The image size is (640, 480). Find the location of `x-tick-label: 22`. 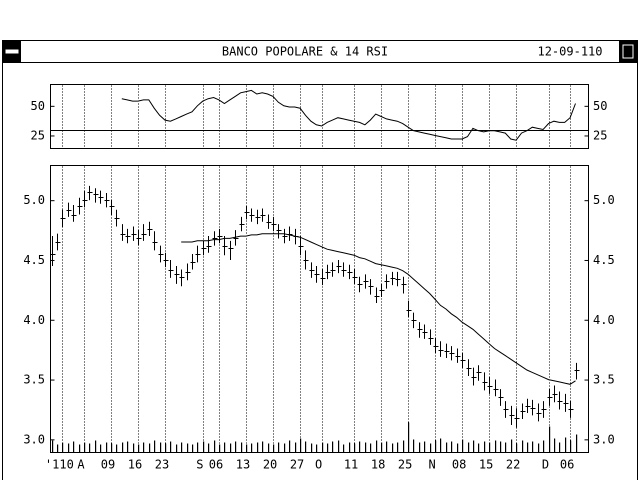

x-tick-label: 22 is located at coordinates (513, 465).